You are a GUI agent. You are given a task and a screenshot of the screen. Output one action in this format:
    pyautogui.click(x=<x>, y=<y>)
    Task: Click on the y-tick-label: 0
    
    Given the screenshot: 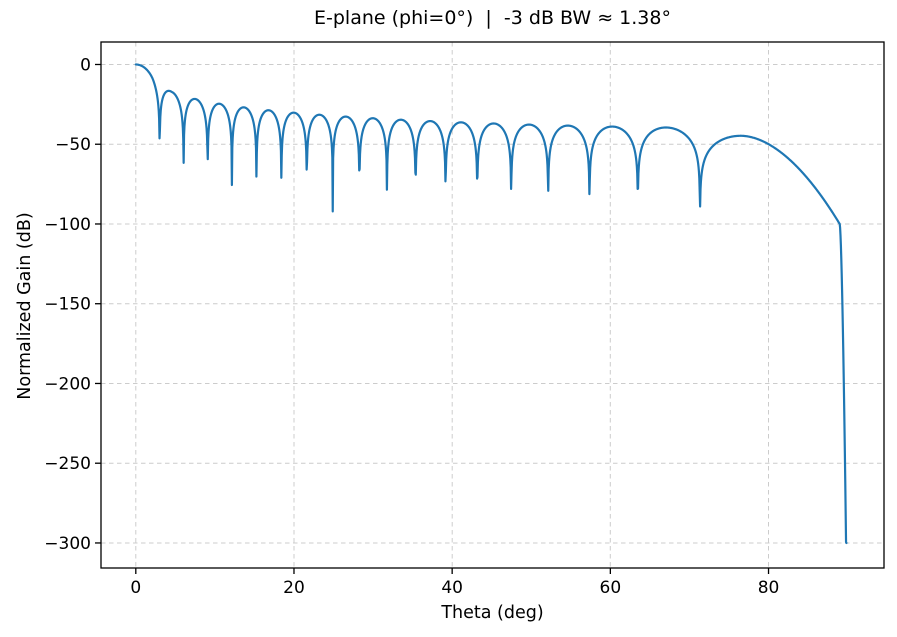 What is the action you would take?
    pyautogui.click(x=85, y=65)
    